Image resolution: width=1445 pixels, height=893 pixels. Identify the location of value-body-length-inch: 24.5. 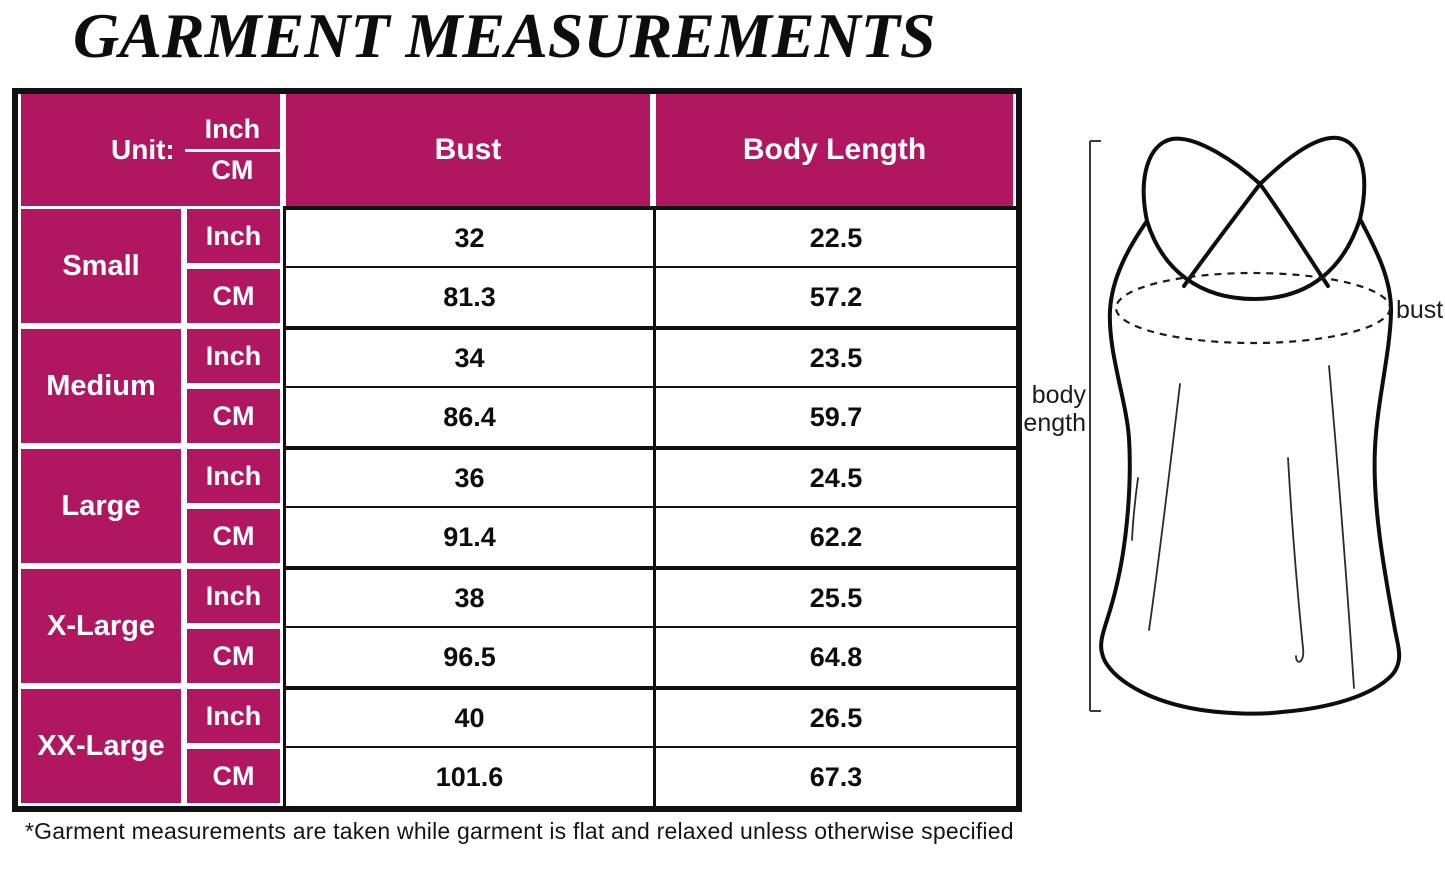
(834, 476).